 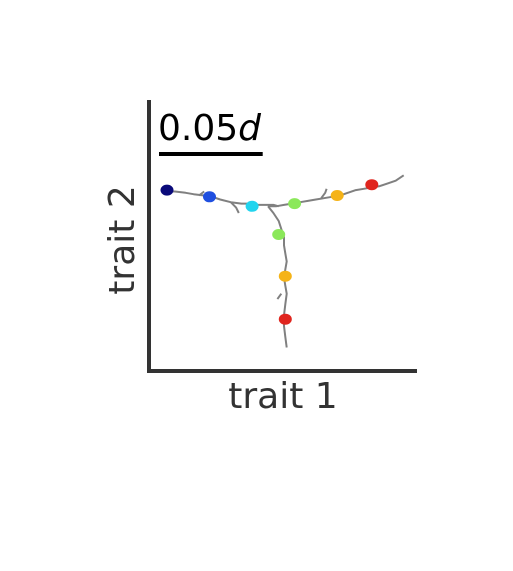 What do you see at coordinates (198, 128) in the screenshot?
I see `scale-bar-number: 0.05` at bounding box center [198, 128].